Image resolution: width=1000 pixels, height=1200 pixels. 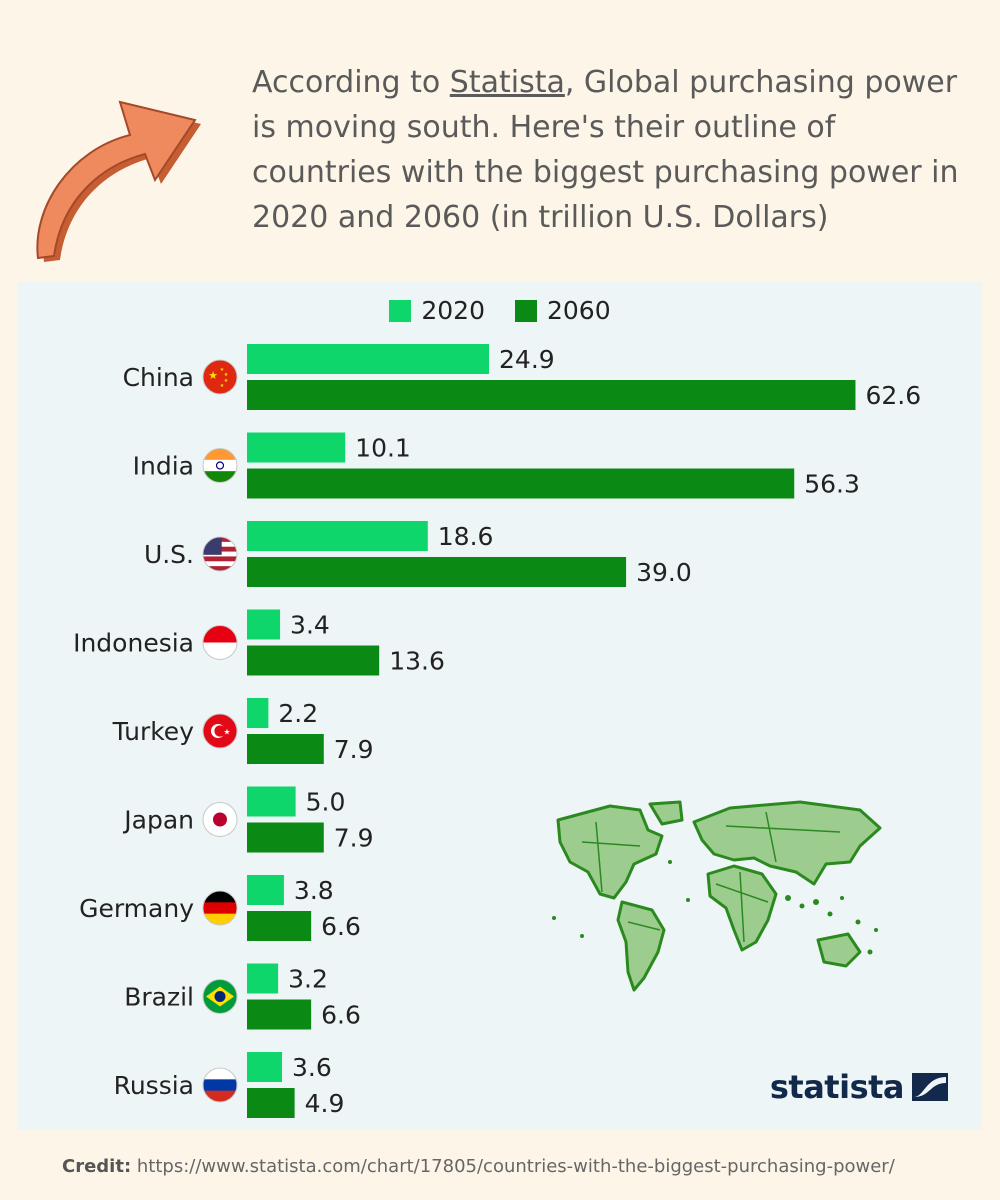 I want to click on bar-group-germany: Germany 3.8 6.6, so click(x=220, y=908).